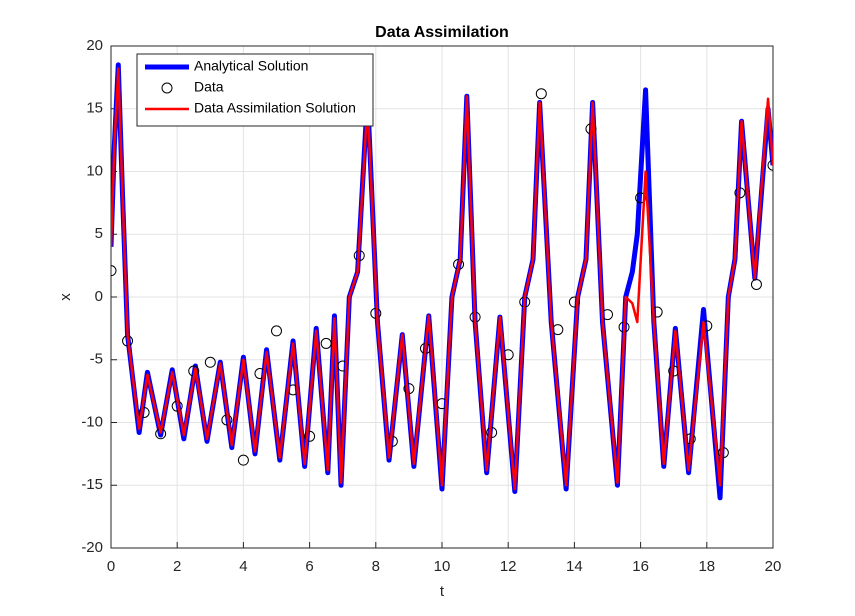 Image resolution: width=855 pixels, height=616 pixels. Describe the element at coordinates (96, 359) in the screenshot. I see `y-tick-label: -5` at that location.